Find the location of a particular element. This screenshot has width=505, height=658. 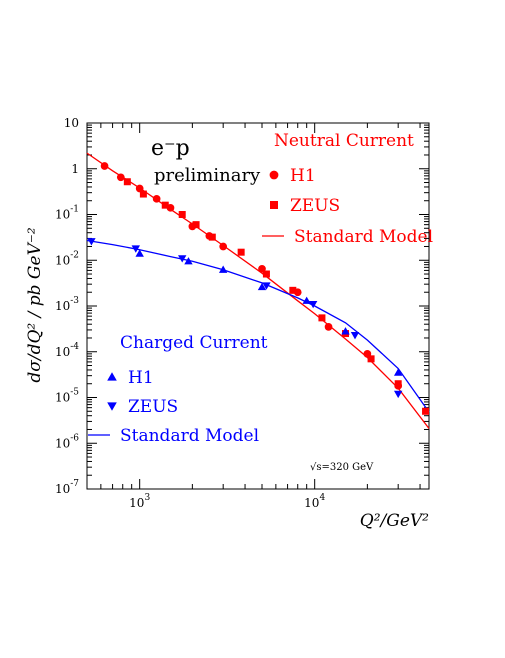

y-tick-label: 10⁻³ is located at coordinates (67, 304).